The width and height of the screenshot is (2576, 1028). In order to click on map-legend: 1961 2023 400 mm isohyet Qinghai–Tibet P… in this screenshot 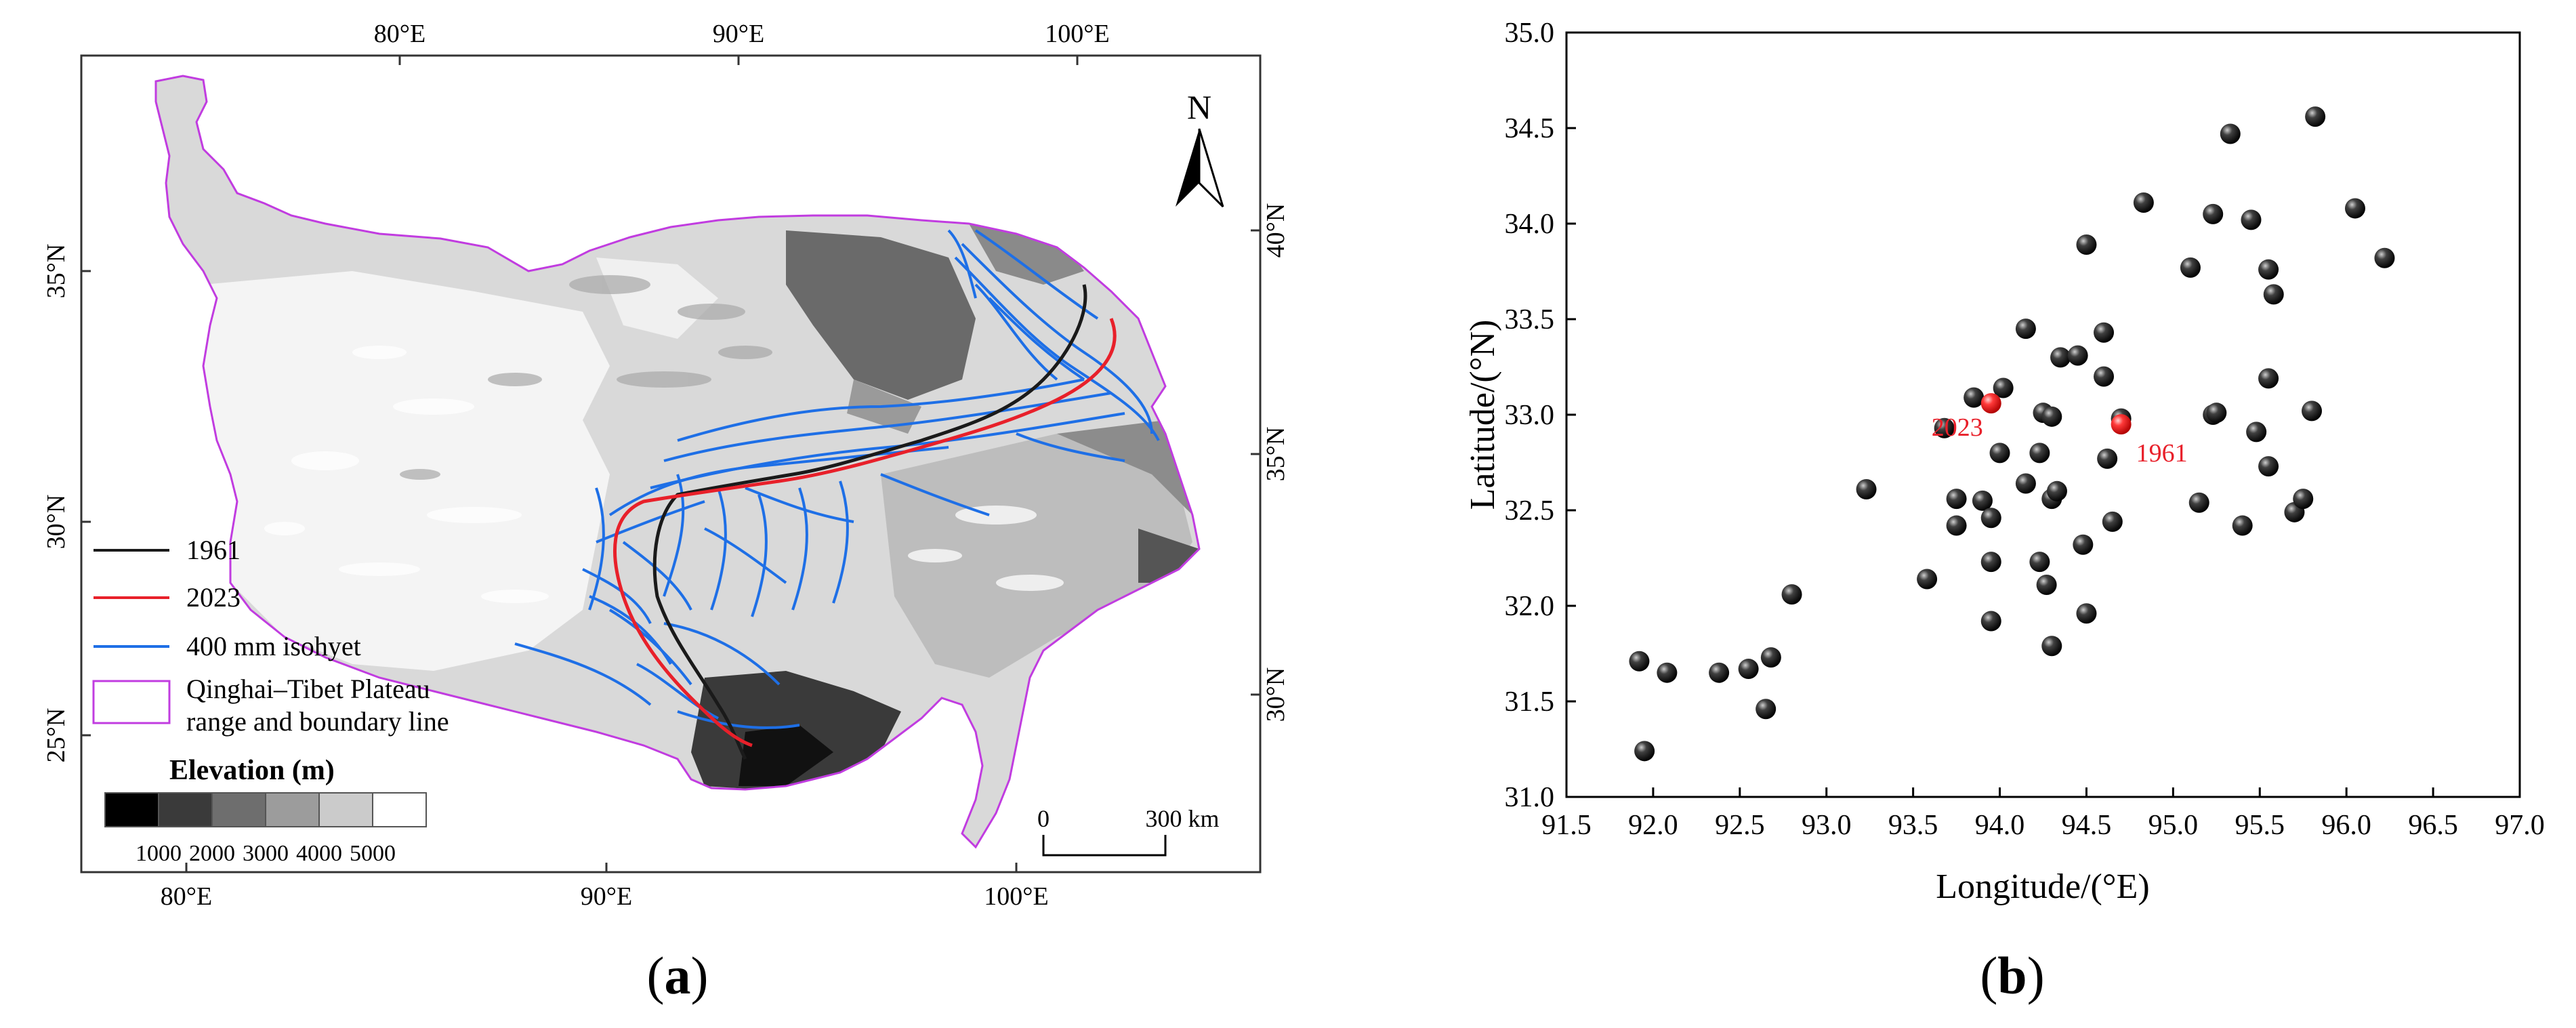, I will do `click(270, 700)`.